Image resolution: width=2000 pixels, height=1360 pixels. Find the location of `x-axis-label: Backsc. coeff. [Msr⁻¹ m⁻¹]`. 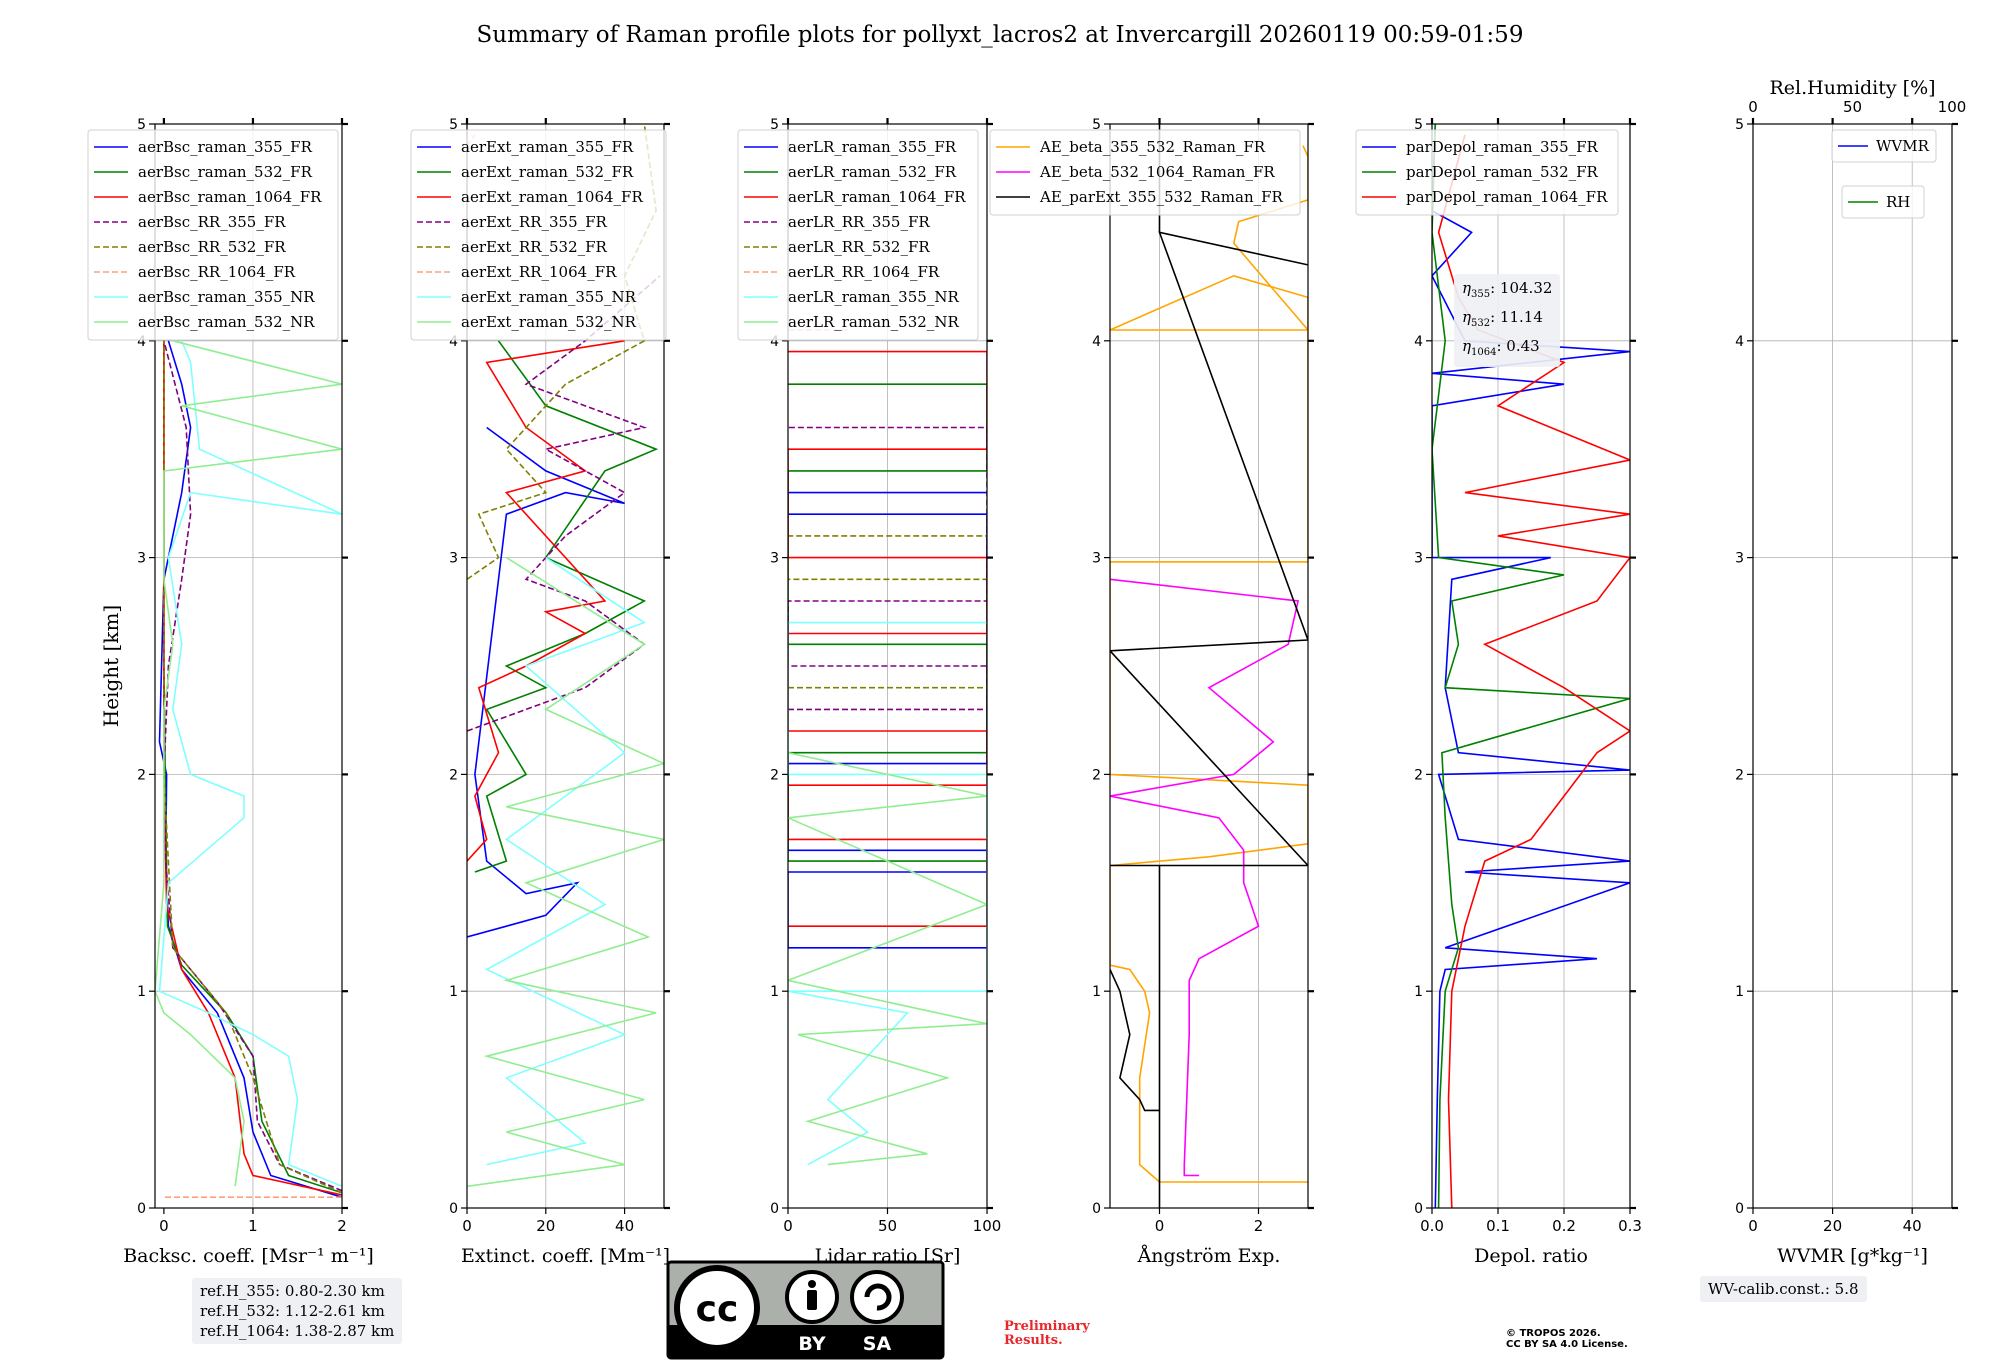

x-axis-label: Backsc. coeff. [Msr⁻¹ m⁻¹] is located at coordinates (248, 1256).